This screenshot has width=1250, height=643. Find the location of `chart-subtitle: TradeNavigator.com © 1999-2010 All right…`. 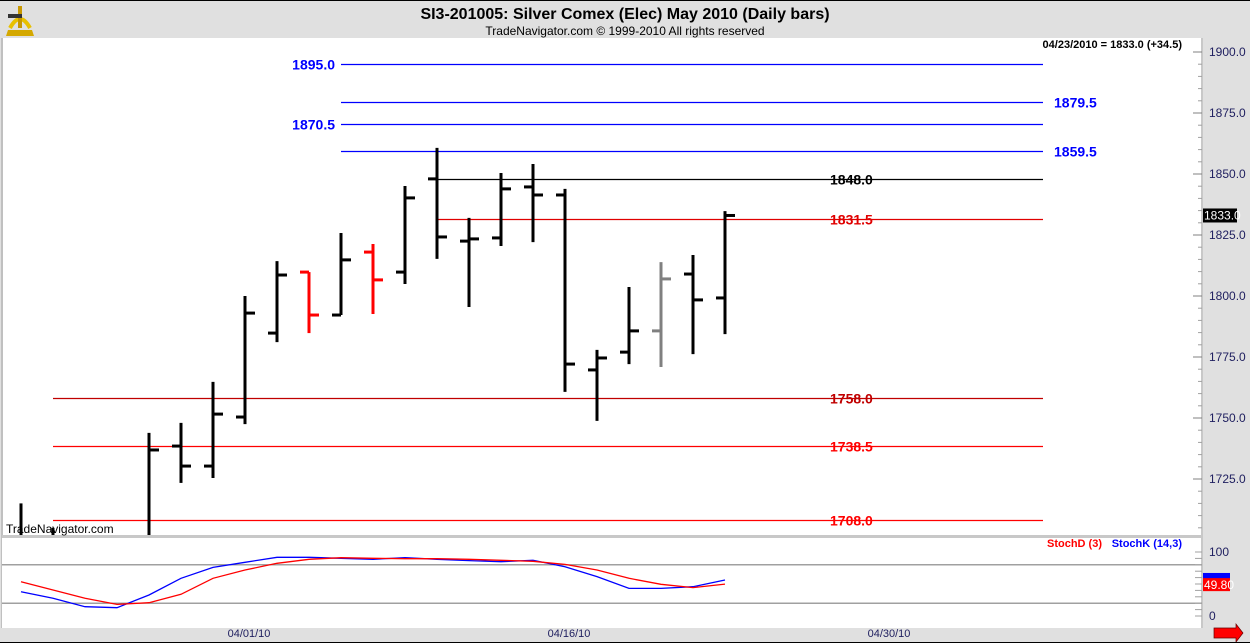

chart-subtitle: TradeNavigator.com © 1999-2010 All right… is located at coordinates (624, 31).